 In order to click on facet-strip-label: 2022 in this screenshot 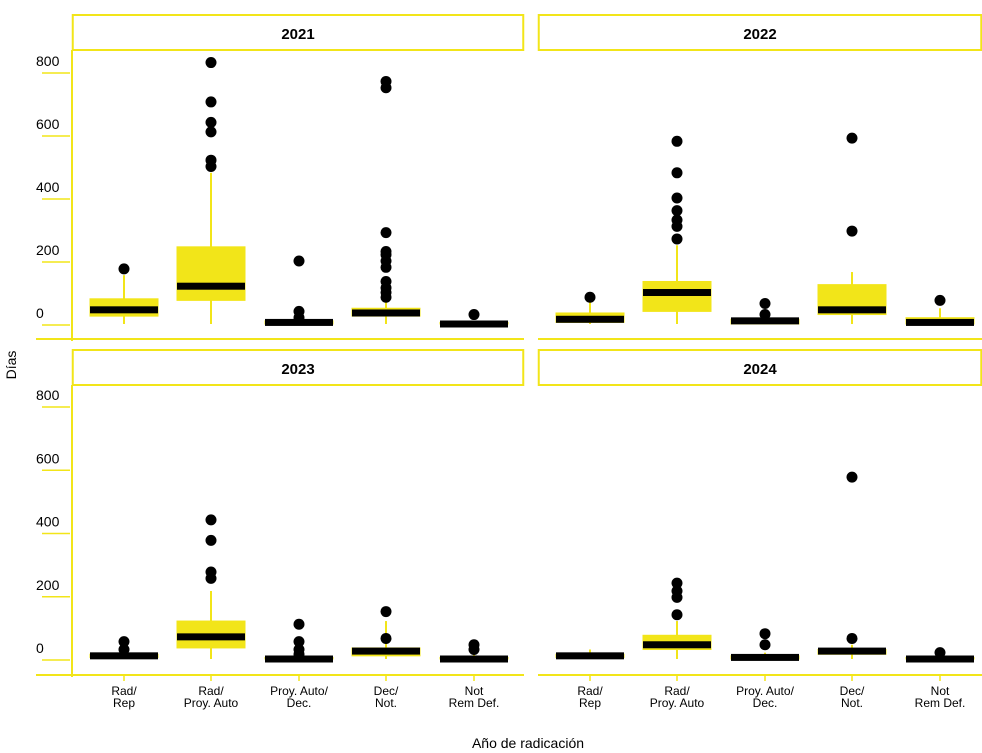, I will do `click(759, 34)`.